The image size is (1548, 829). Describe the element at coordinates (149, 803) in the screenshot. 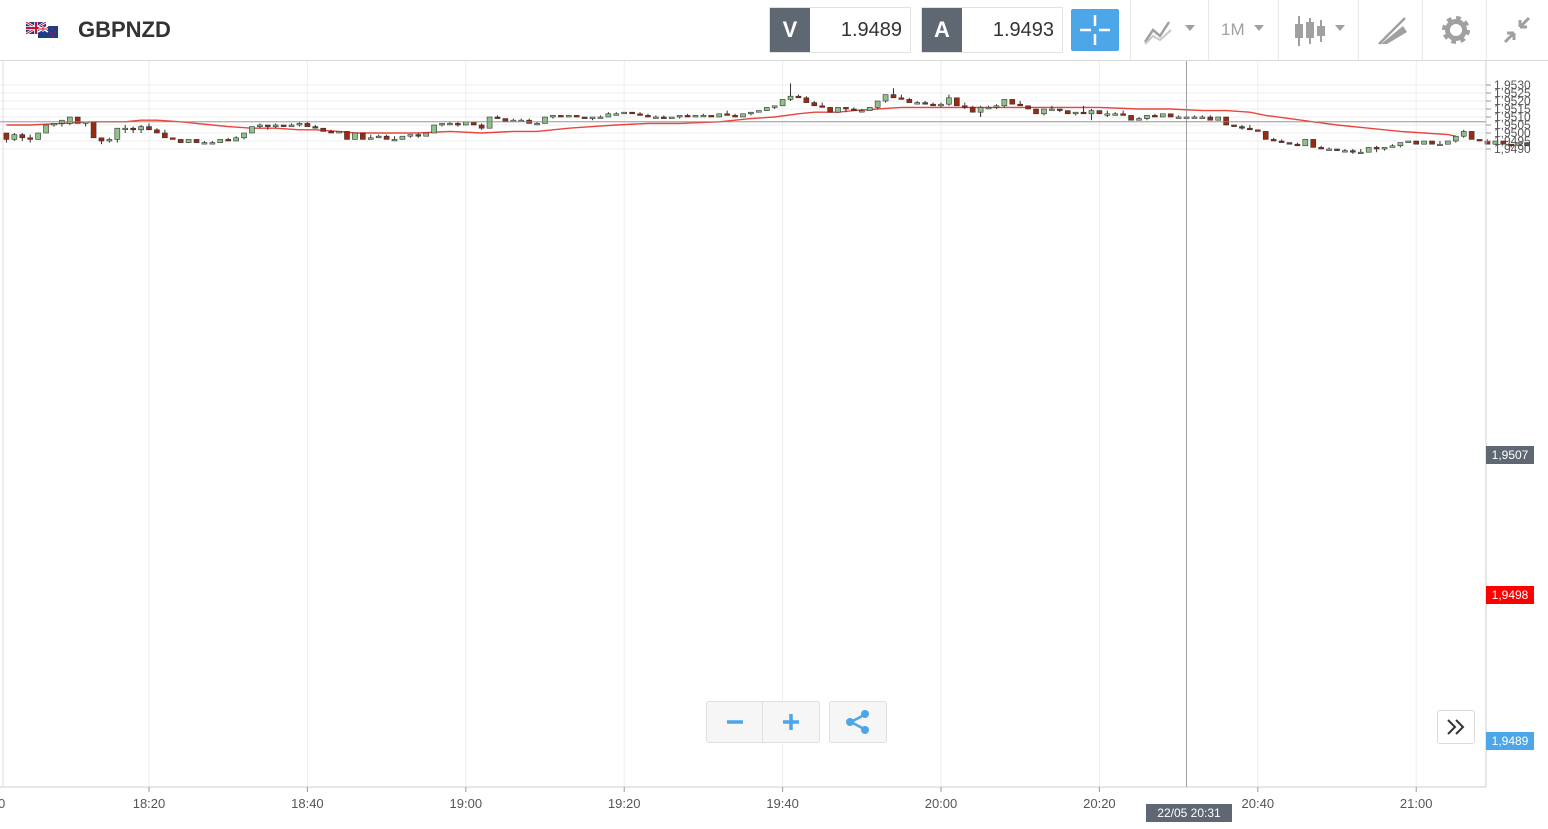

I see `time-tick-label: 18:20` at that location.